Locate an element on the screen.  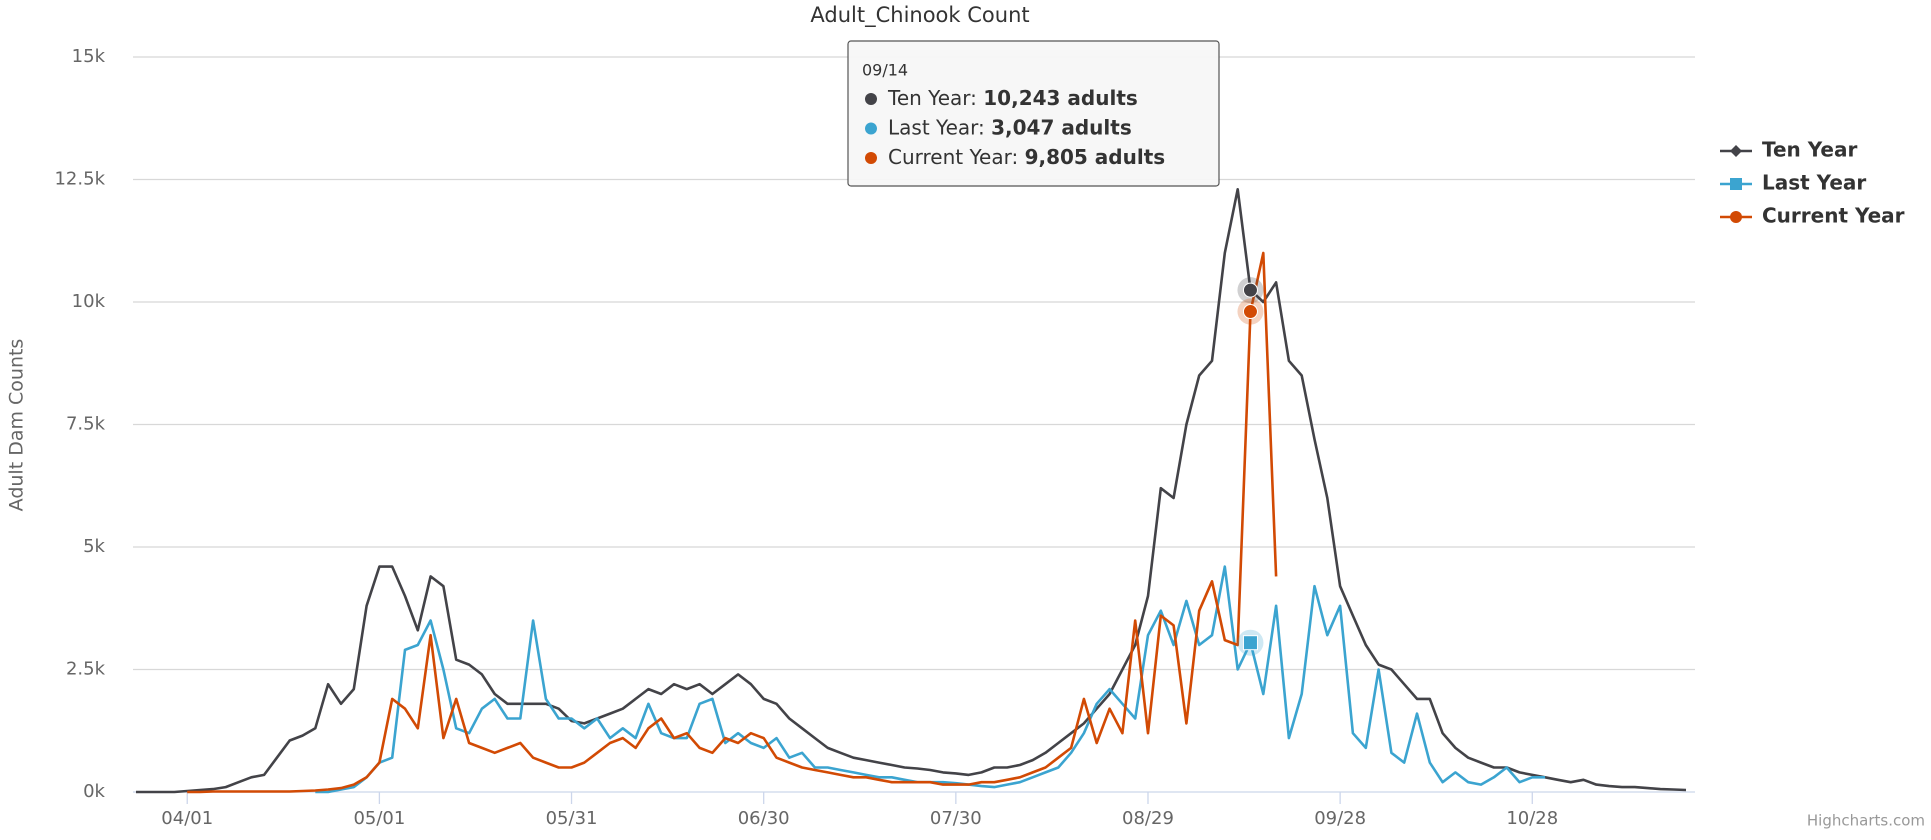
tooltip-value: 3,047 adults is located at coordinates (1061, 127).